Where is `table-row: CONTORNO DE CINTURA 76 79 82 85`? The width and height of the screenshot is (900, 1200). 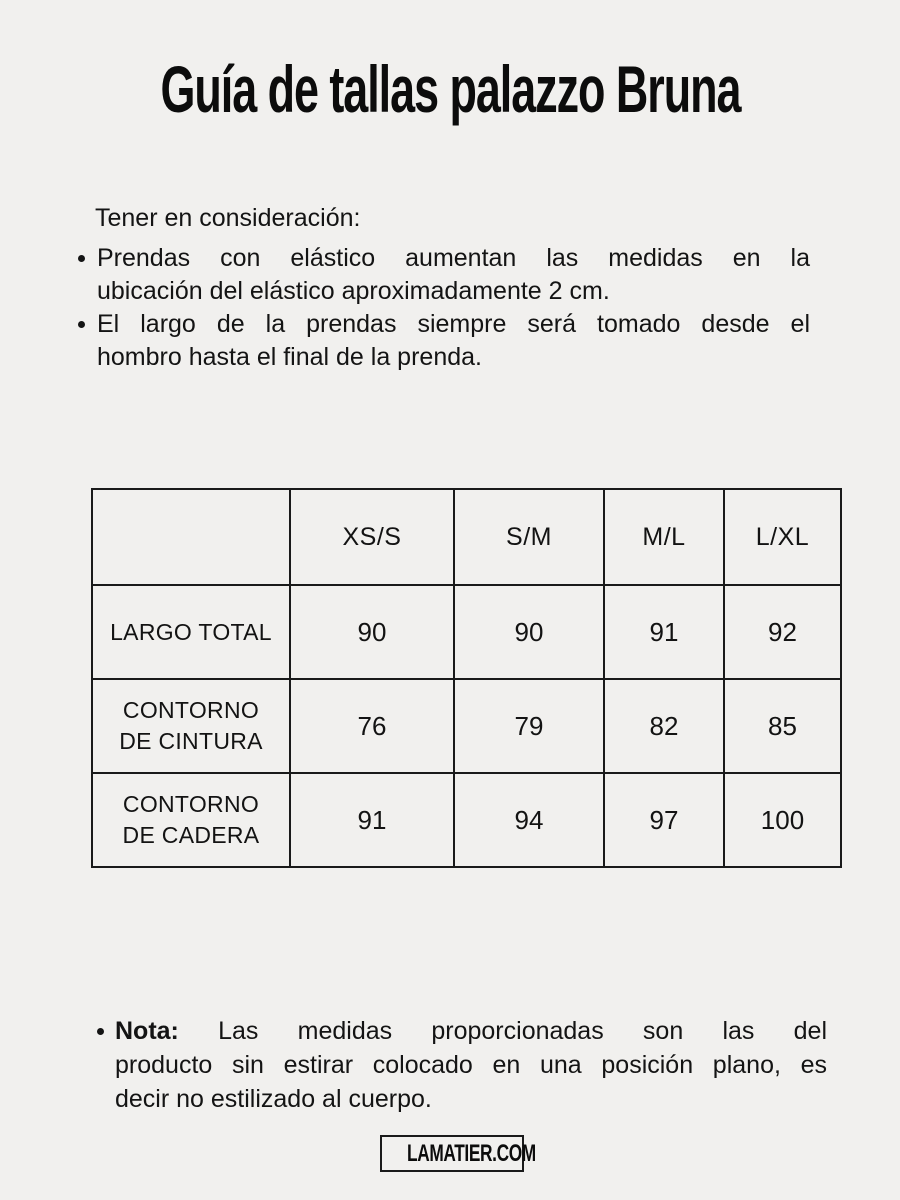 table-row: CONTORNO DE CINTURA 76 79 82 85 is located at coordinates (466, 726).